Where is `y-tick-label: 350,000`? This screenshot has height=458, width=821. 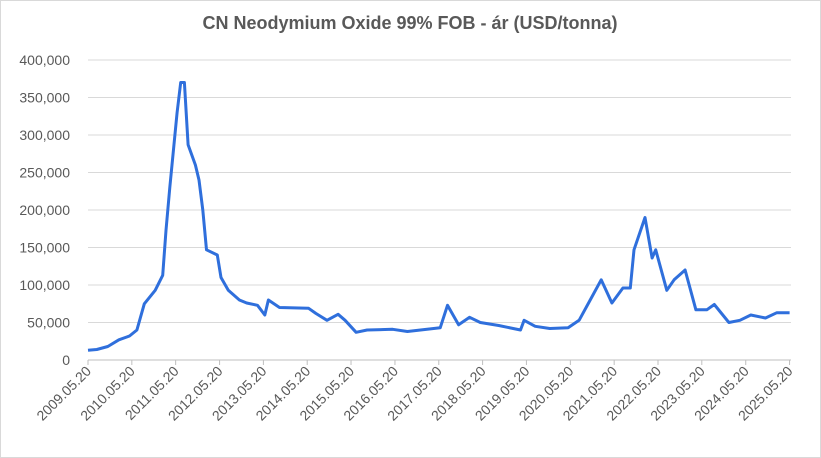 y-tick-label: 350,000 is located at coordinates (44, 98).